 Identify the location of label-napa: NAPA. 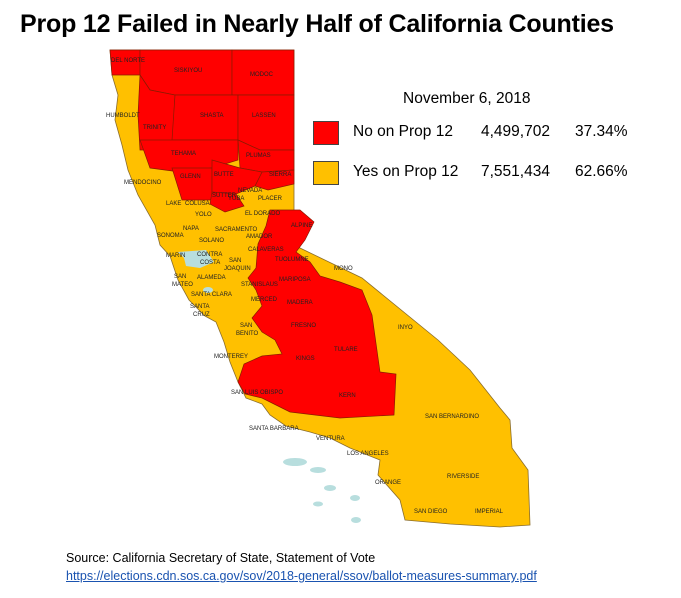
(191, 229).